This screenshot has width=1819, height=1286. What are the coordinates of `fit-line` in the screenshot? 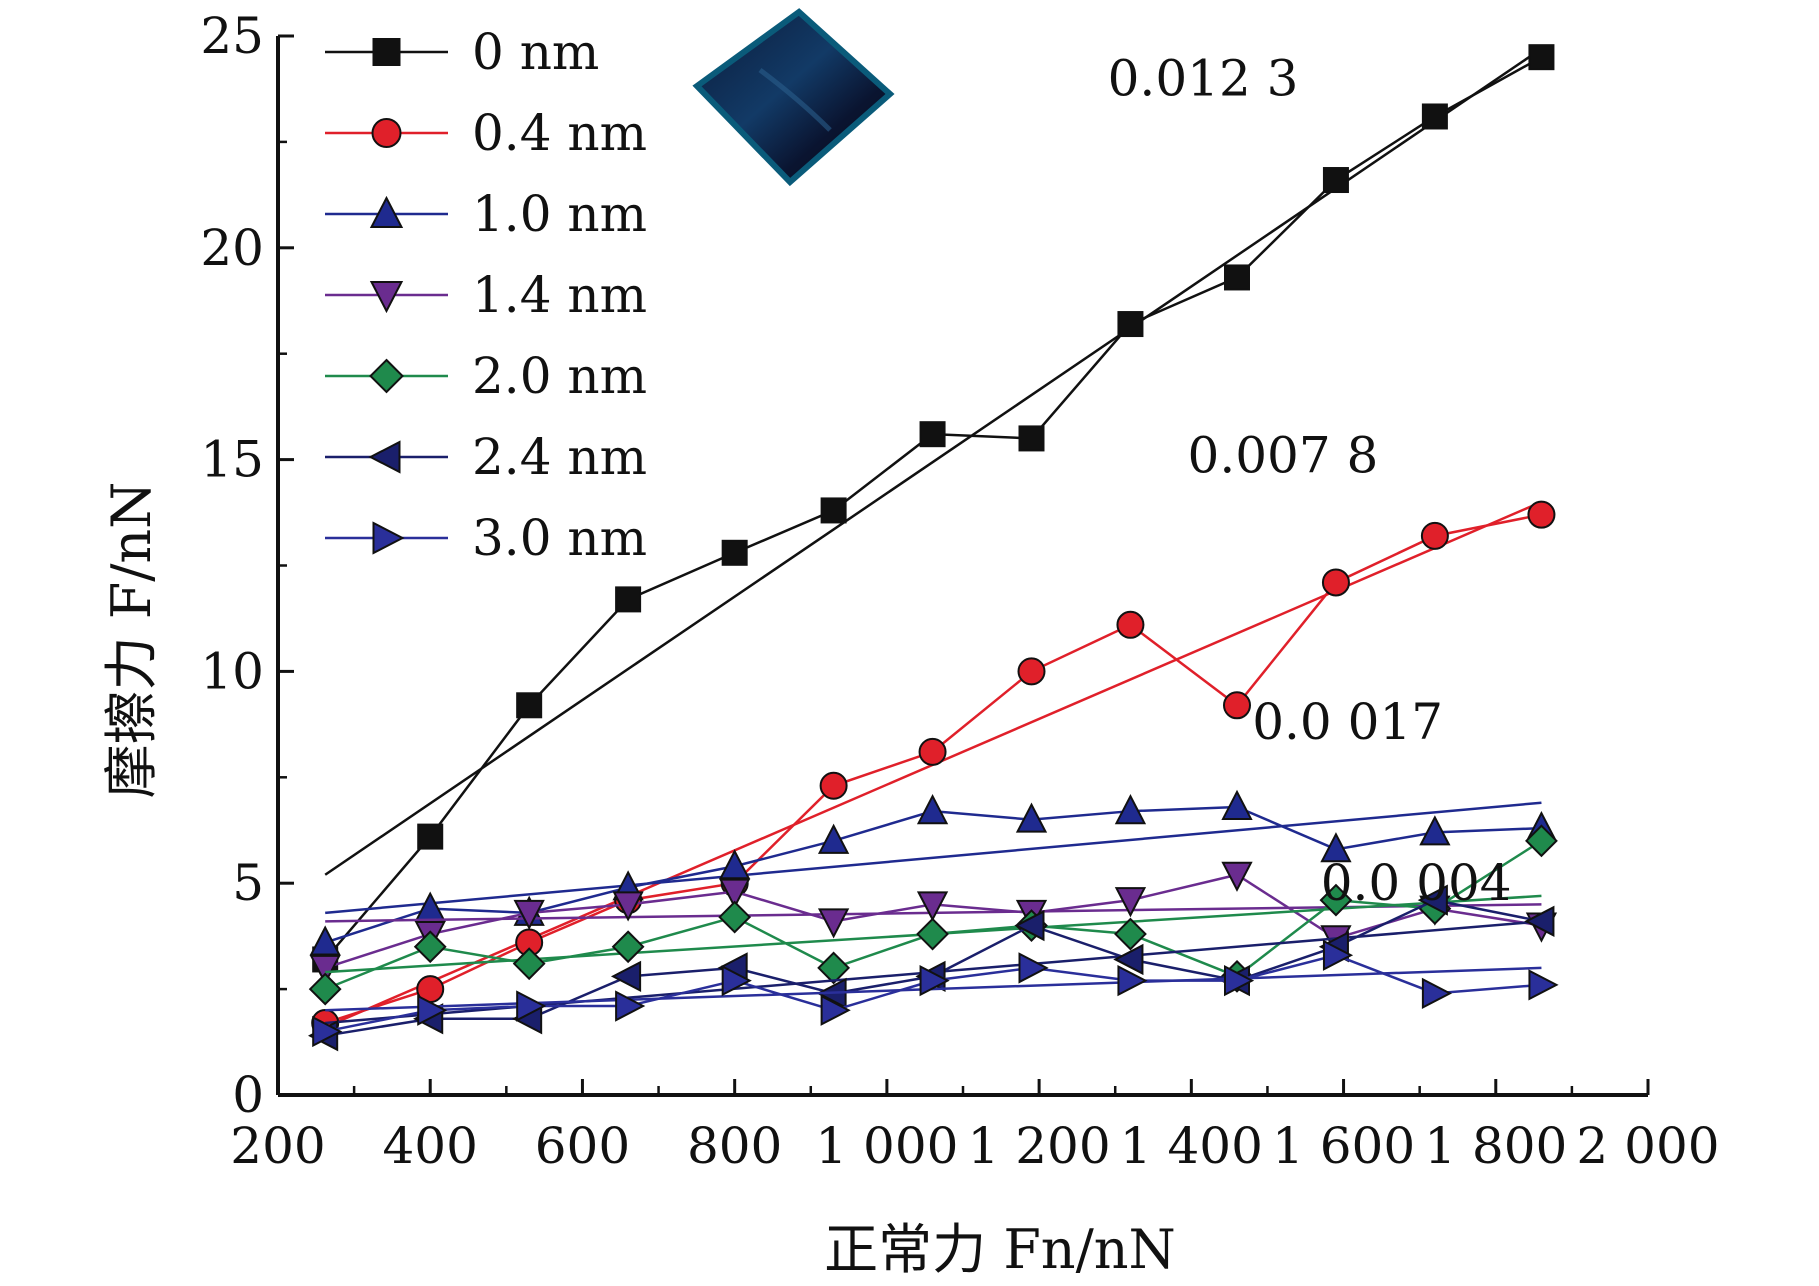 It's located at (933, 858).